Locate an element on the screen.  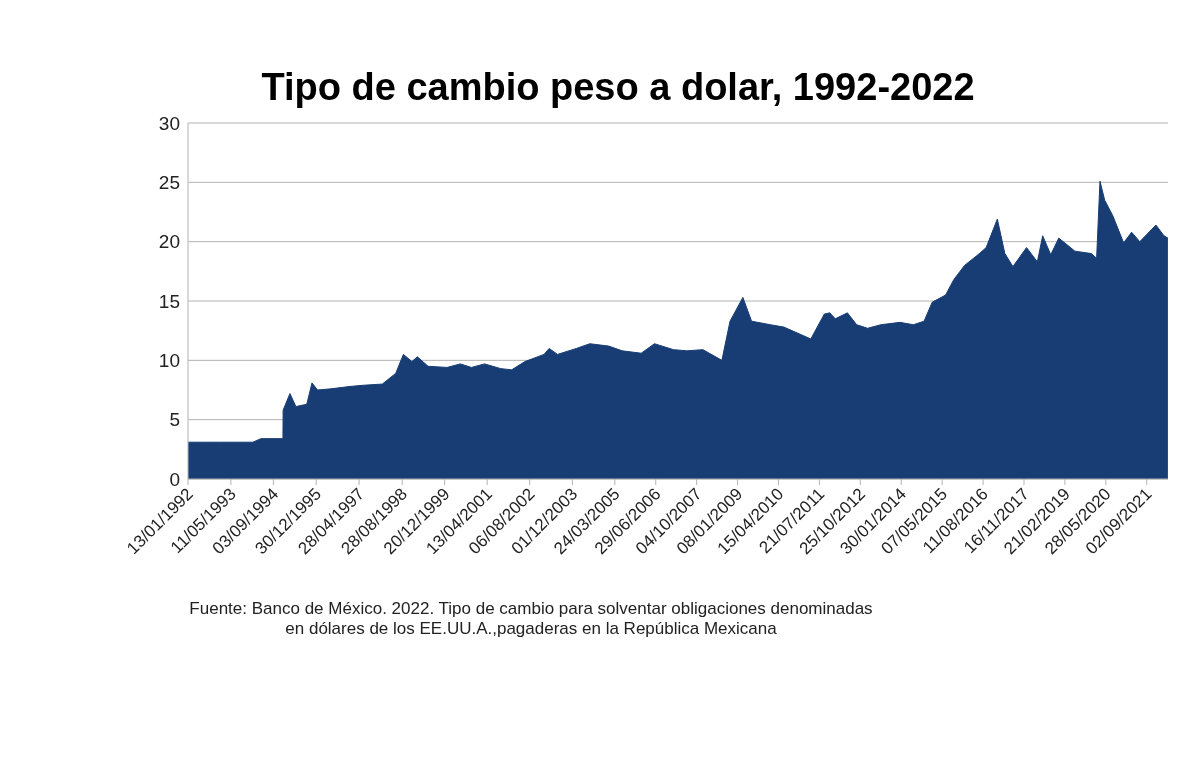
chart-title: Tipo de cambio peso a dolar, 1992-2022 is located at coordinates (618, 87).